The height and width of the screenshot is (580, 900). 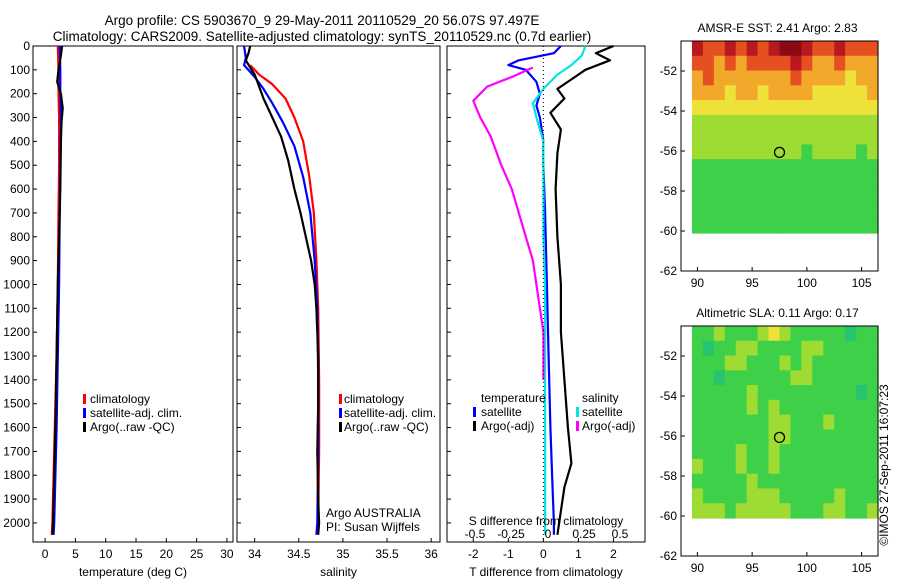 What do you see at coordinates (669, 476) in the screenshot?
I see `y-tick-label: -58` at bounding box center [669, 476].